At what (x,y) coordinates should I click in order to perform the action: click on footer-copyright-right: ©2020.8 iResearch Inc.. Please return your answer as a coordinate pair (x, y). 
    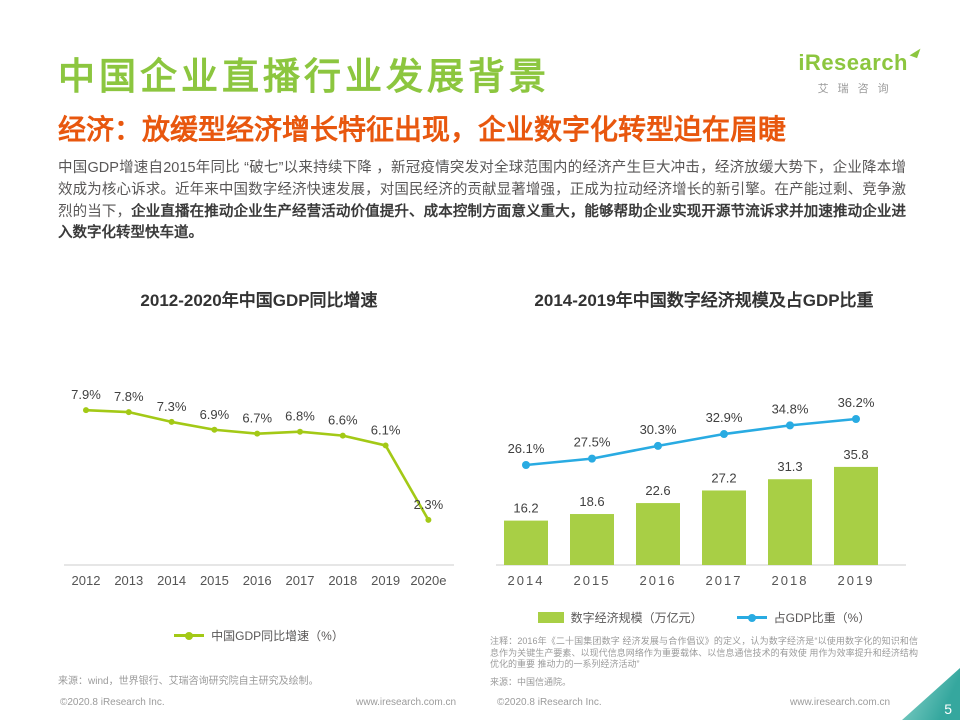
    Looking at the image, I should click on (549, 702).